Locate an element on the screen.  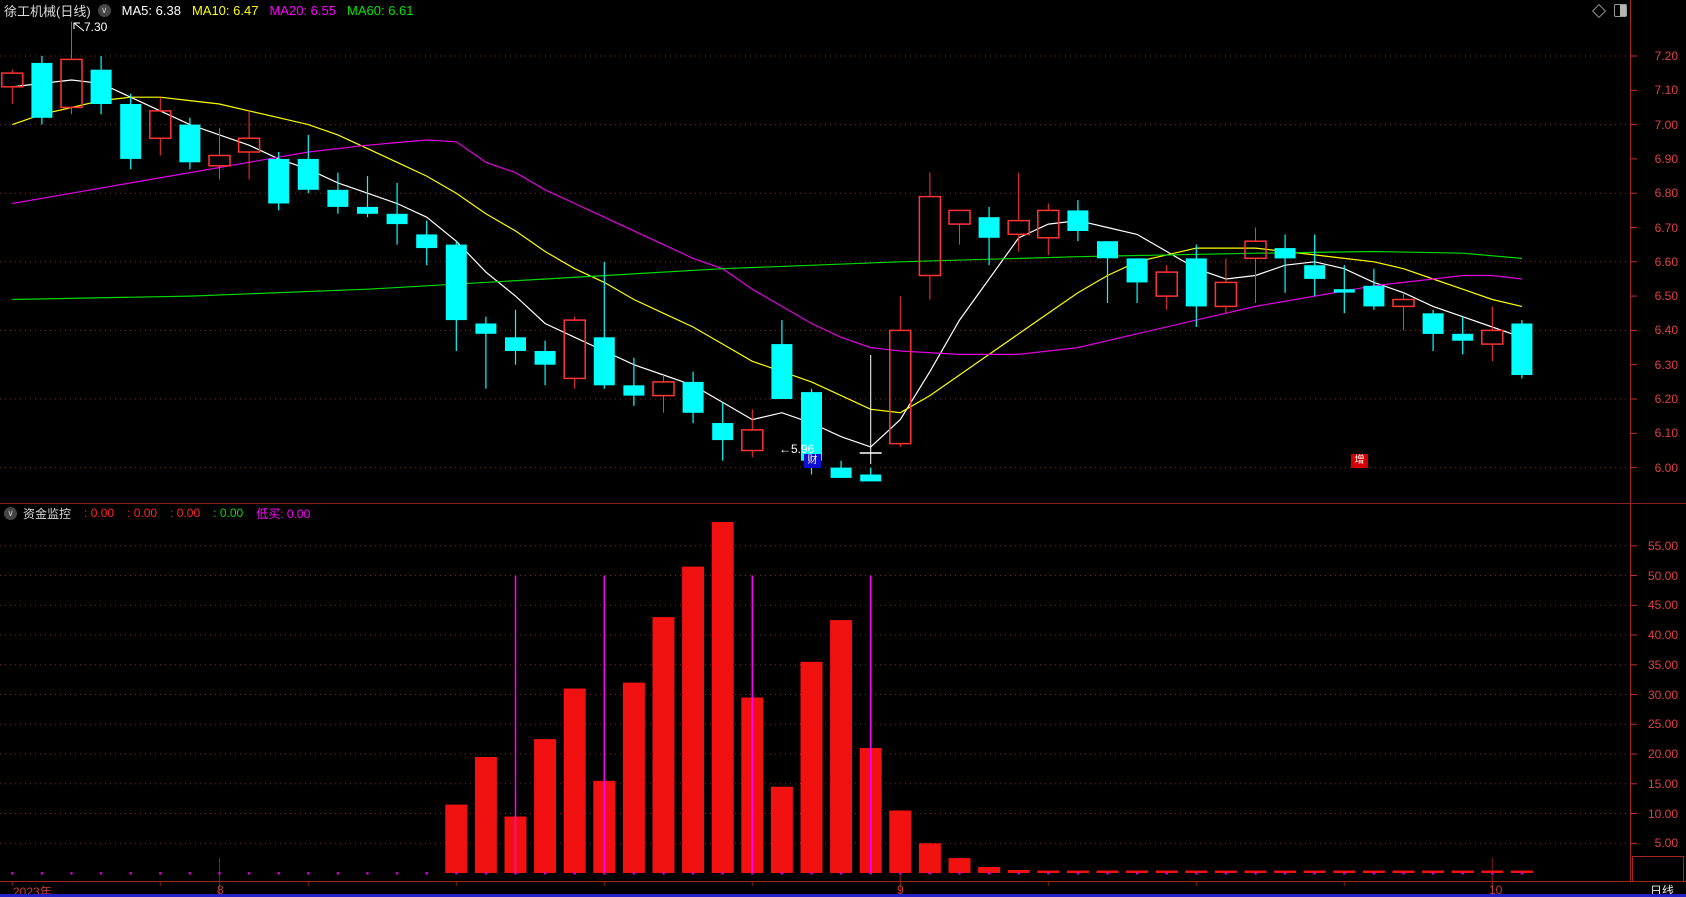
legend-ma10: MA10: 6.47 is located at coordinates (225, 10).